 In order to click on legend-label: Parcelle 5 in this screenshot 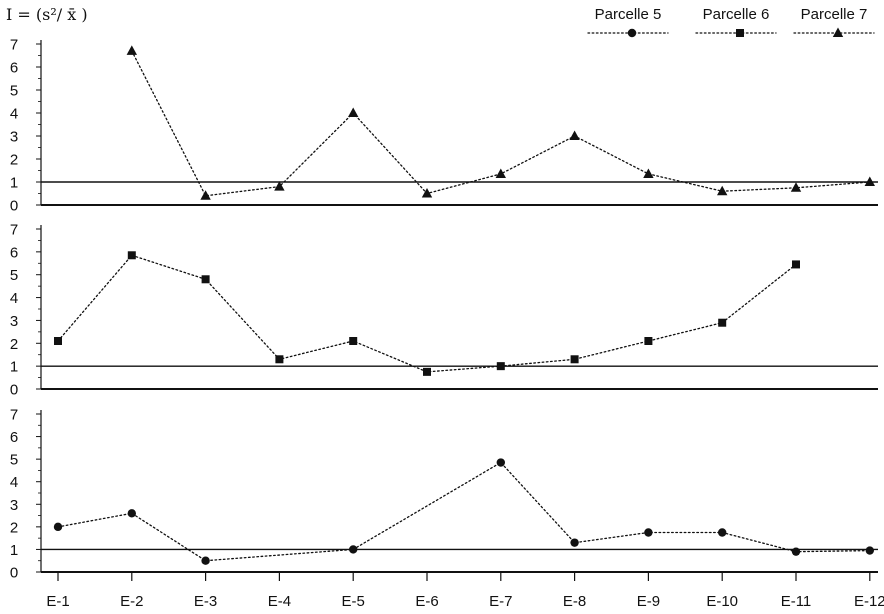, I will do `click(628, 14)`.